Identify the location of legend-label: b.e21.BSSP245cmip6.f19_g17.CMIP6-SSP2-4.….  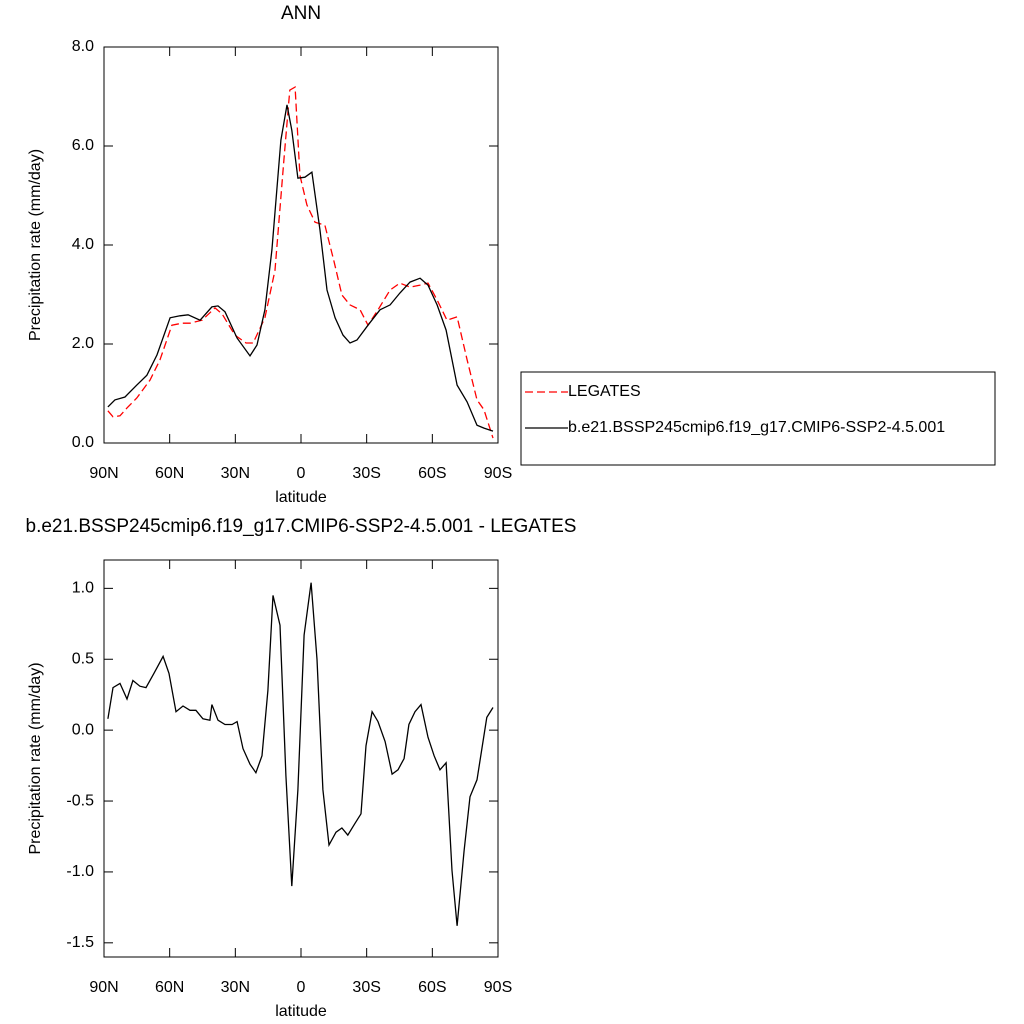
(756, 427).